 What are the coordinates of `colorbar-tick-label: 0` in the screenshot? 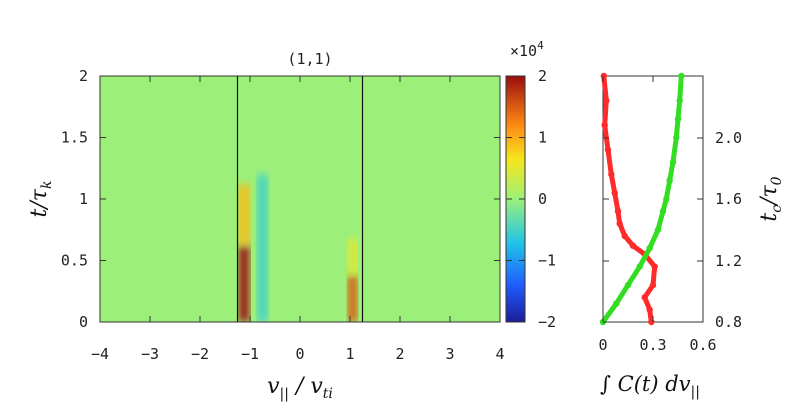 It's located at (542, 199).